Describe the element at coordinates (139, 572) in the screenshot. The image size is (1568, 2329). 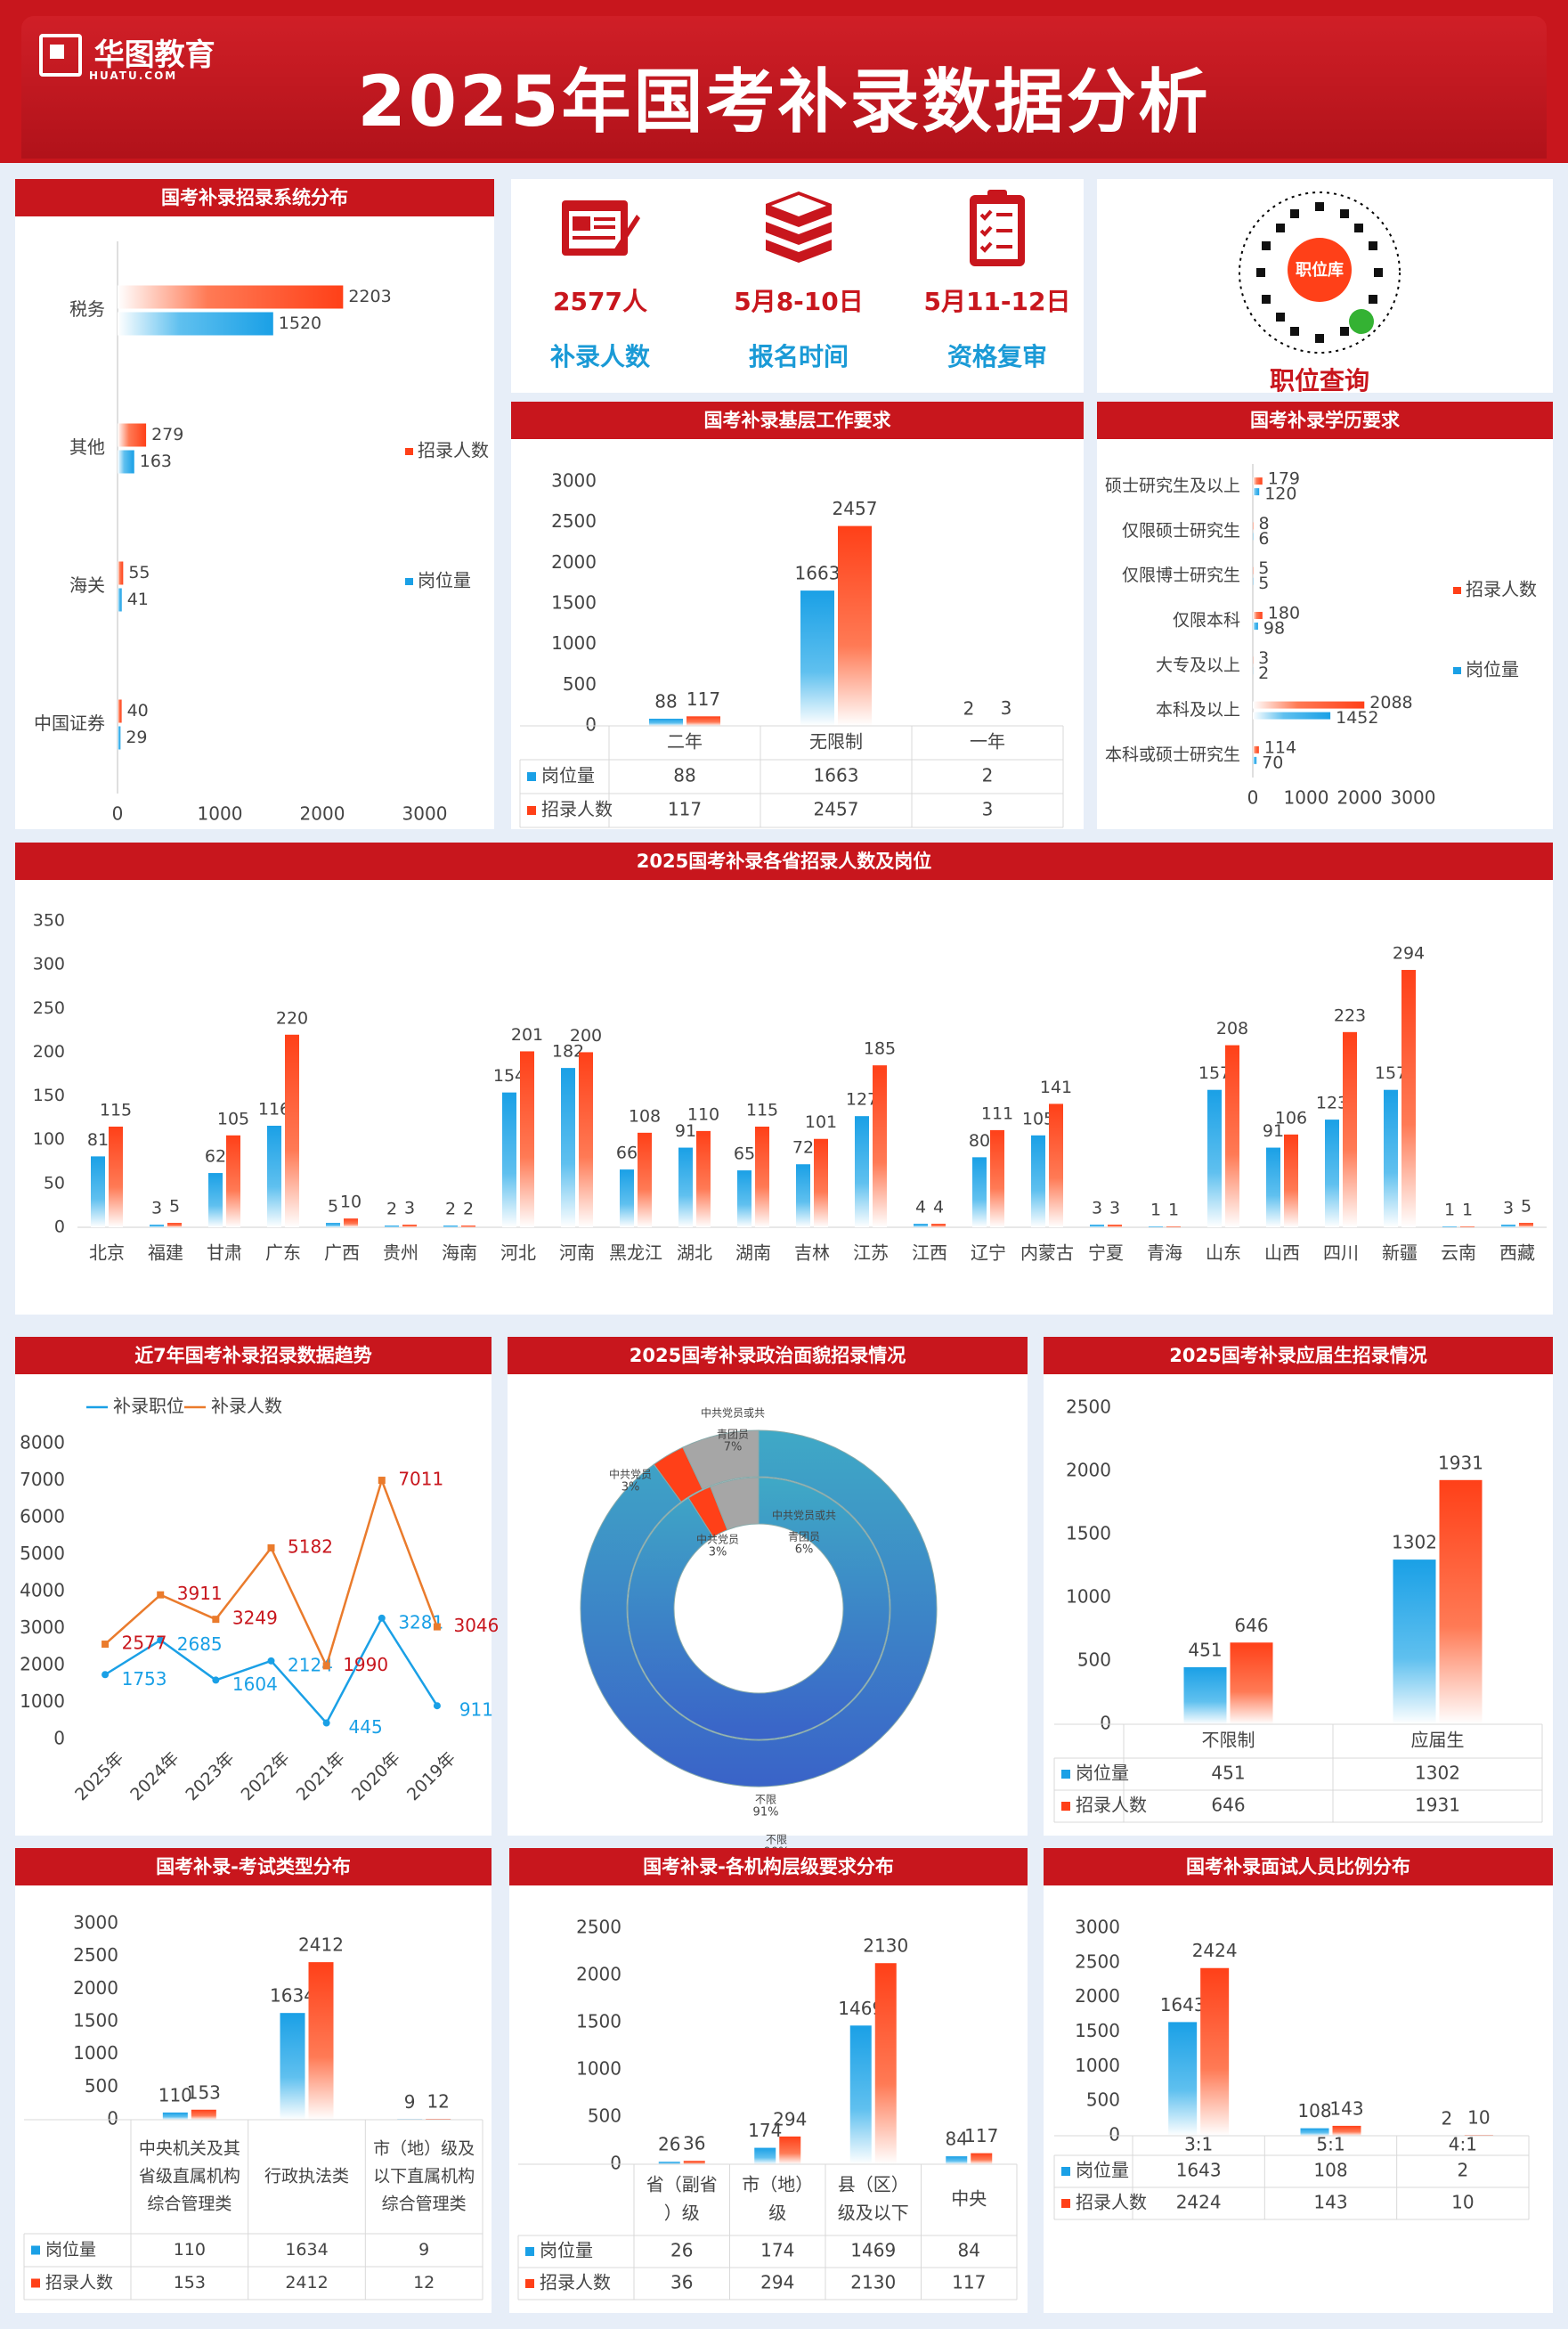
I see `data-label: 55` at that location.